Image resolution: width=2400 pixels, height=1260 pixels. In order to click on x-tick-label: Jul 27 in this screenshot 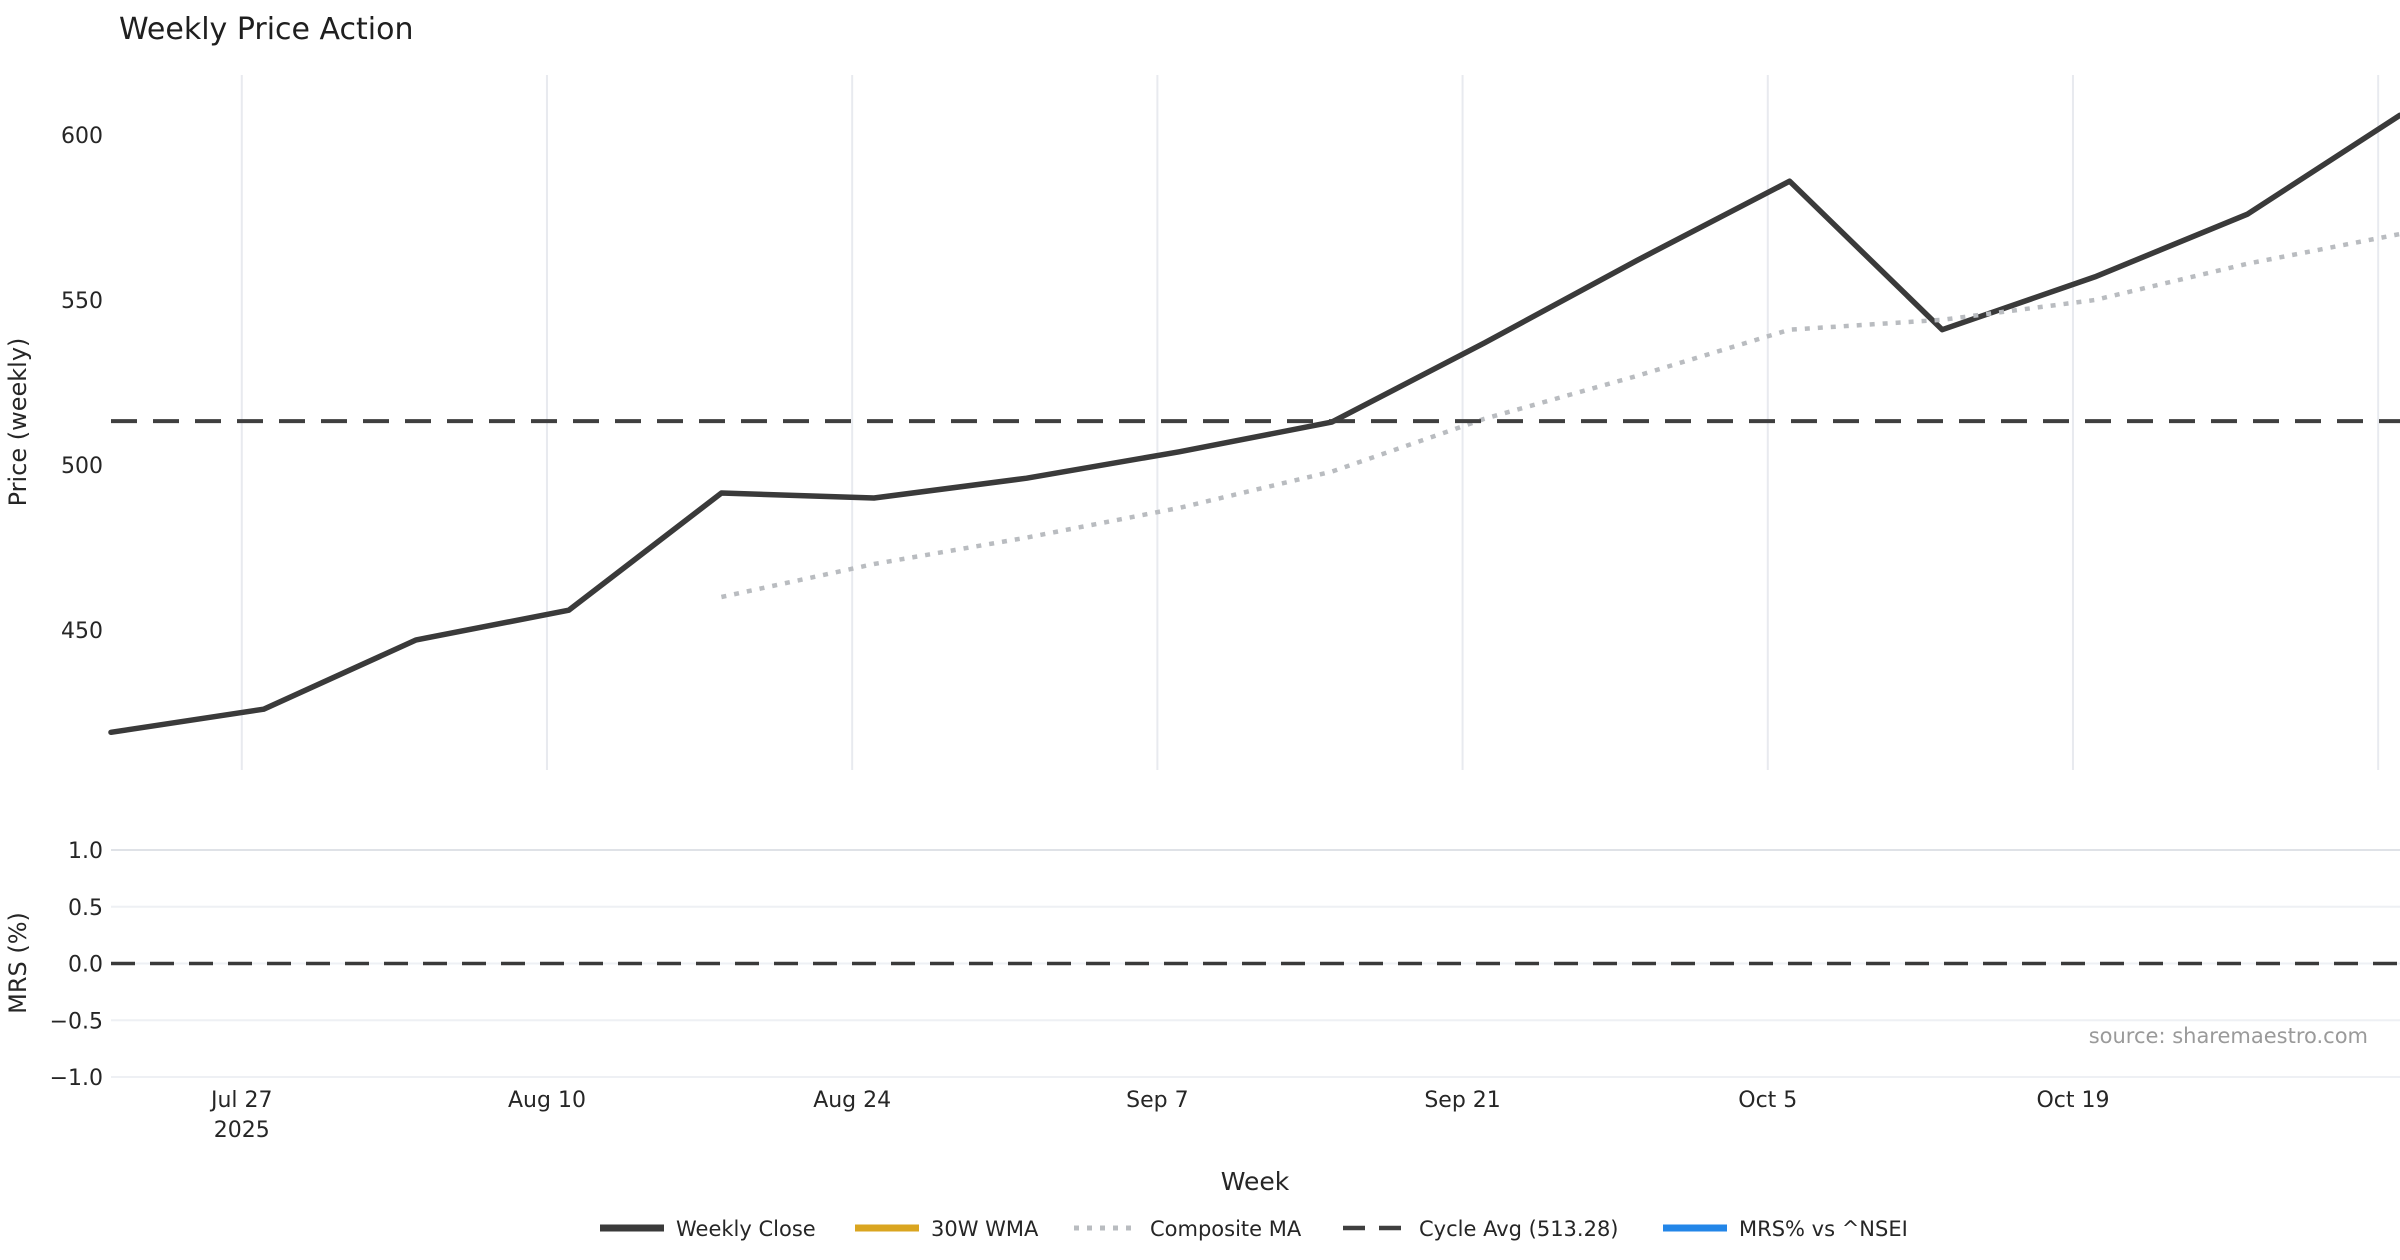, I will do `click(241, 1100)`.